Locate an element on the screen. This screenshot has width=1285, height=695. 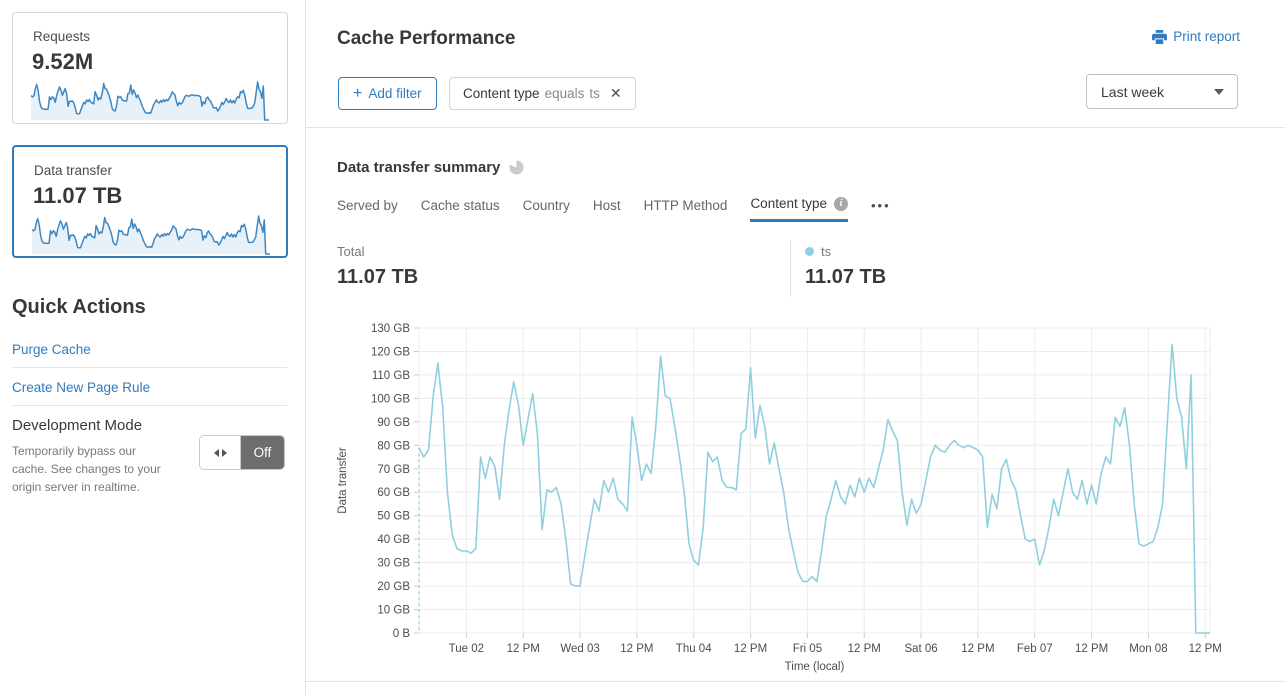
tab-label: Country is located at coordinates (546, 205).